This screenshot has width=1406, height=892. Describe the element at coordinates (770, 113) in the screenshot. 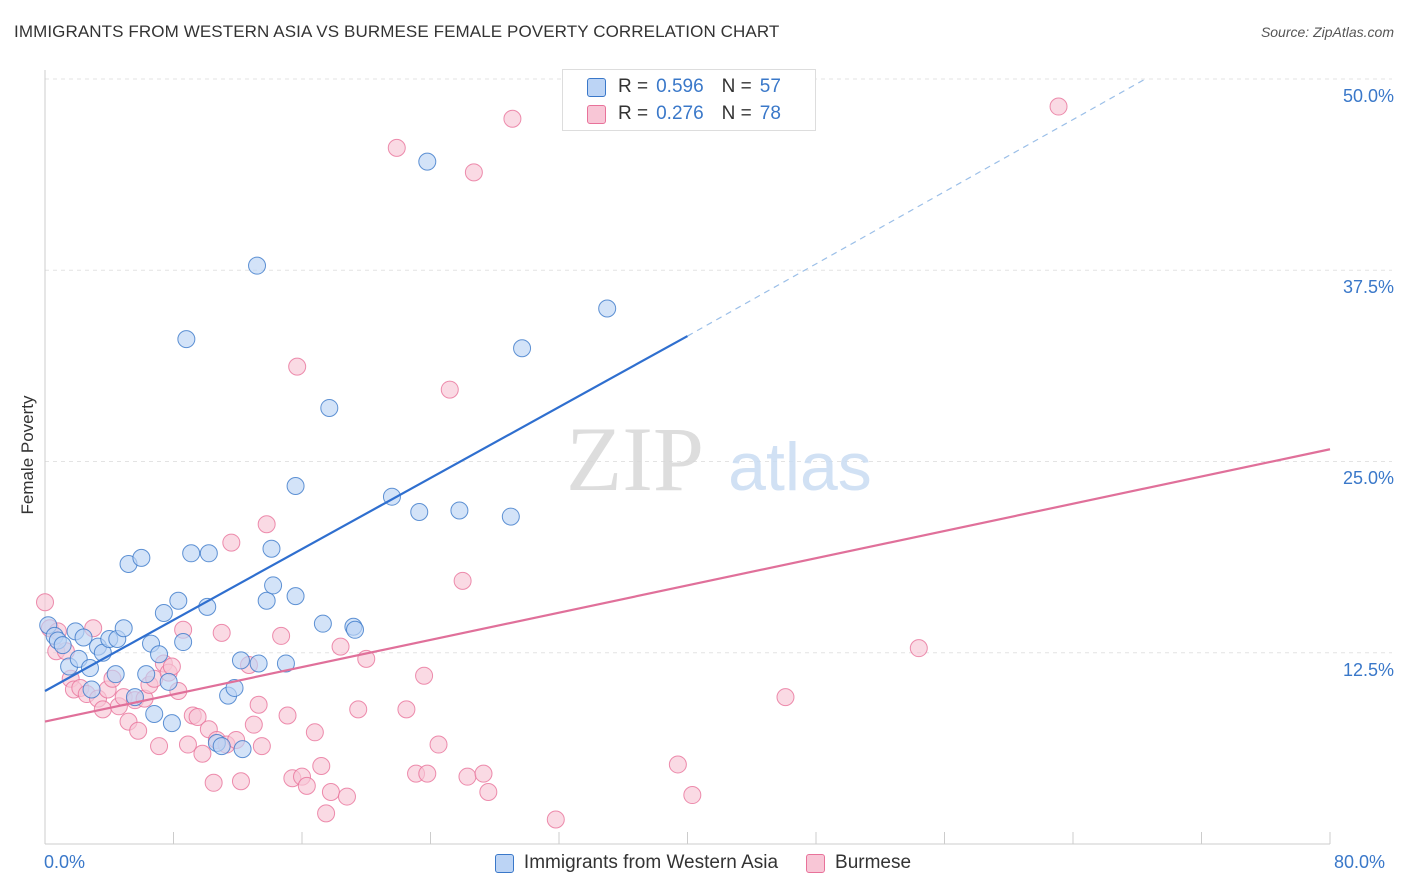

I see `legend-n-value-pink: 78` at that location.